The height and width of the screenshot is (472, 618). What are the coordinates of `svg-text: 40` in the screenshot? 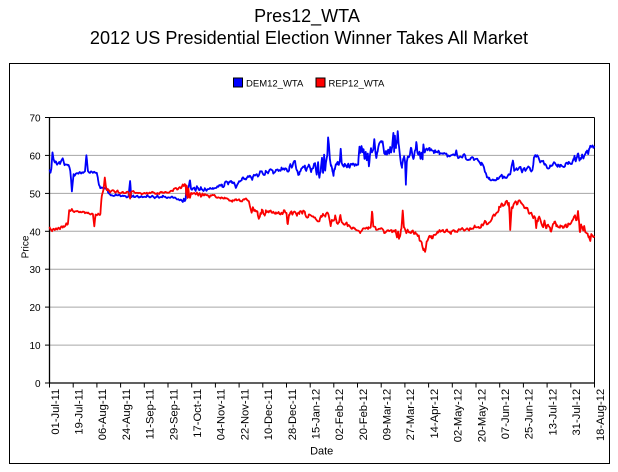 It's located at (35, 232).